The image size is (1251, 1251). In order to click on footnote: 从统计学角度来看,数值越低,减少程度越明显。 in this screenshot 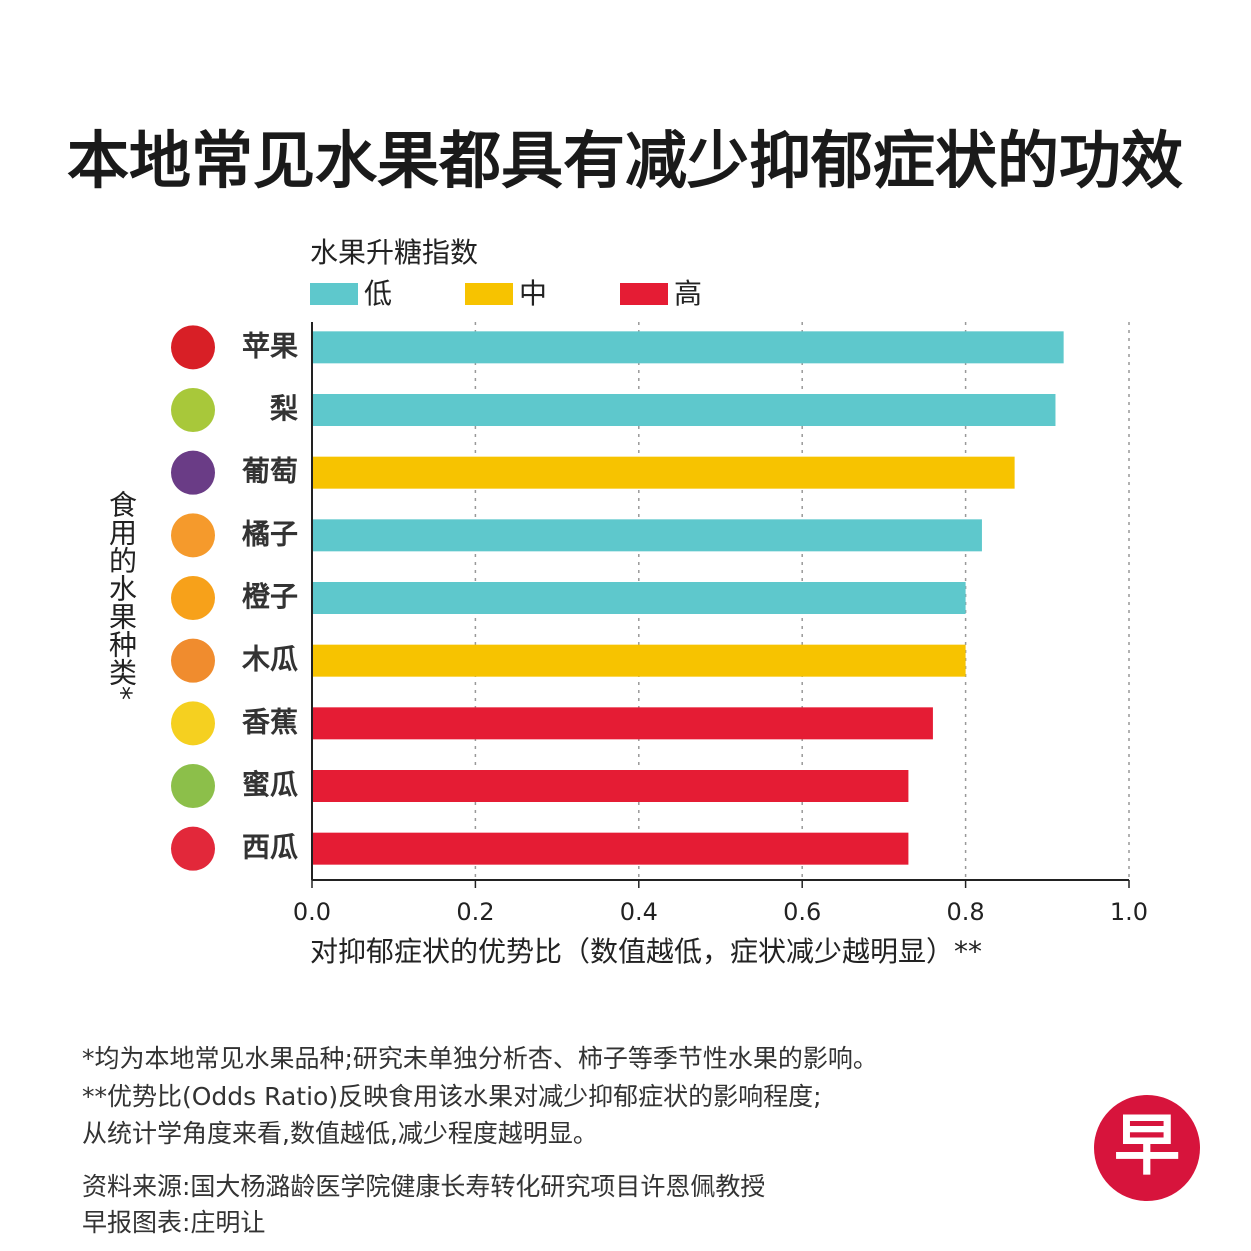, I will do `click(340, 1133)`.